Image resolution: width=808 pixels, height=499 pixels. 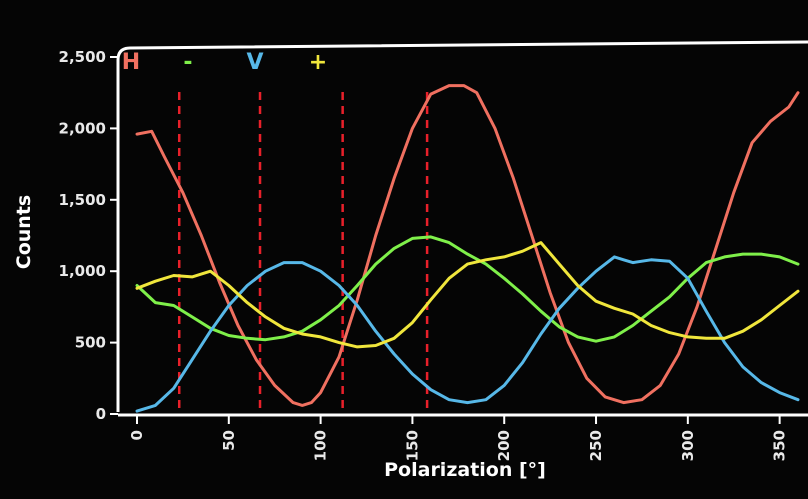 I want to click on x-axis-title: Polarization [°], so click(x=465, y=470).